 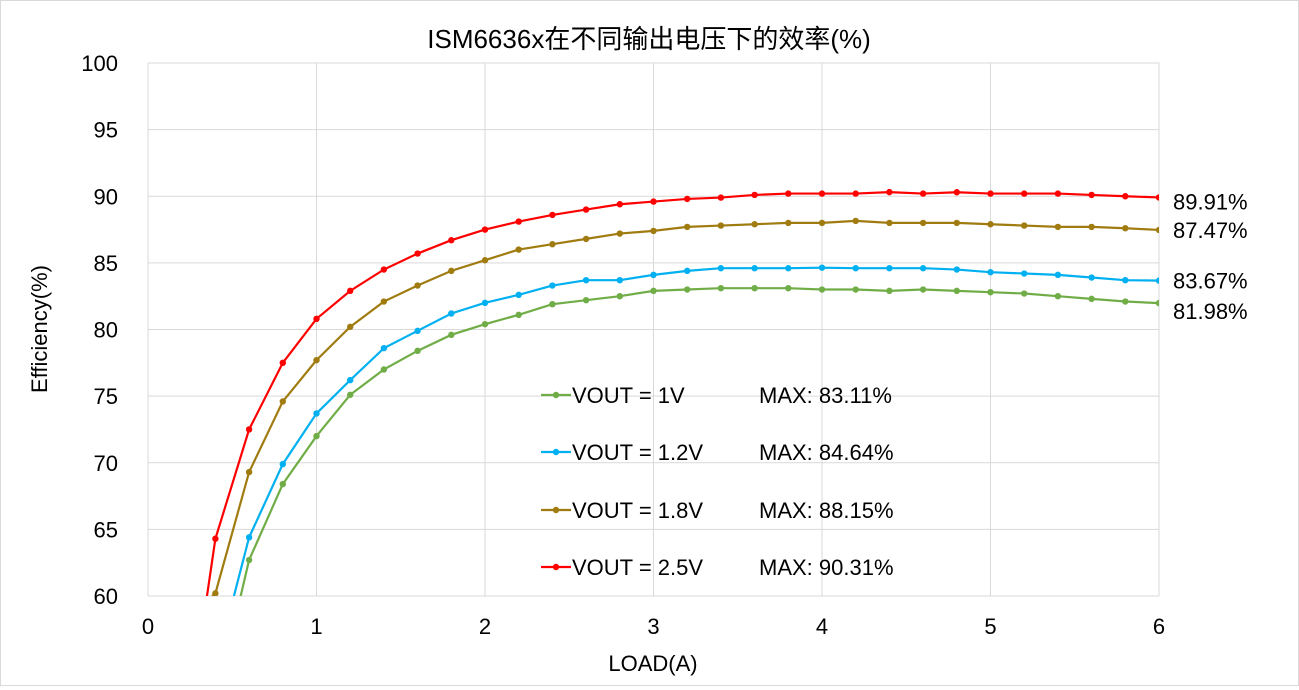 I want to click on y-axis-ticks: 60 65 70 75 80 85 90 95 100, so click(x=99, y=330).